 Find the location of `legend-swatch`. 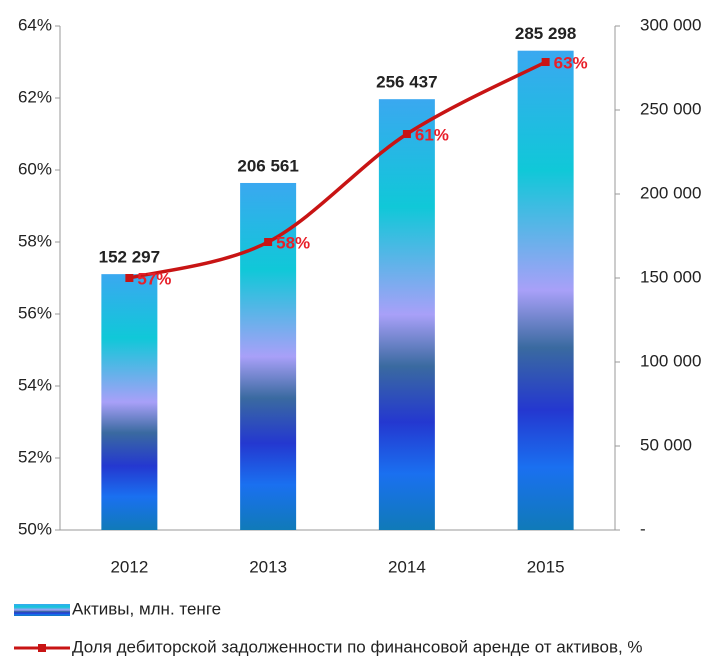

legend-swatch is located at coordinates (42, 610).